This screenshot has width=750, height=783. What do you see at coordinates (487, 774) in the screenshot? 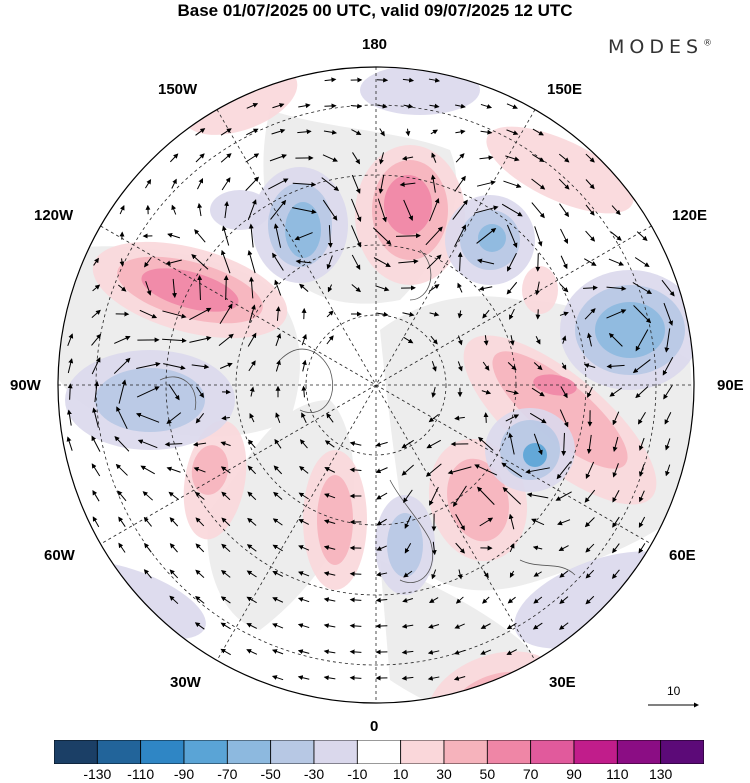
I see `colorbar-tick-label: 50` at bounding box center [487, 774].